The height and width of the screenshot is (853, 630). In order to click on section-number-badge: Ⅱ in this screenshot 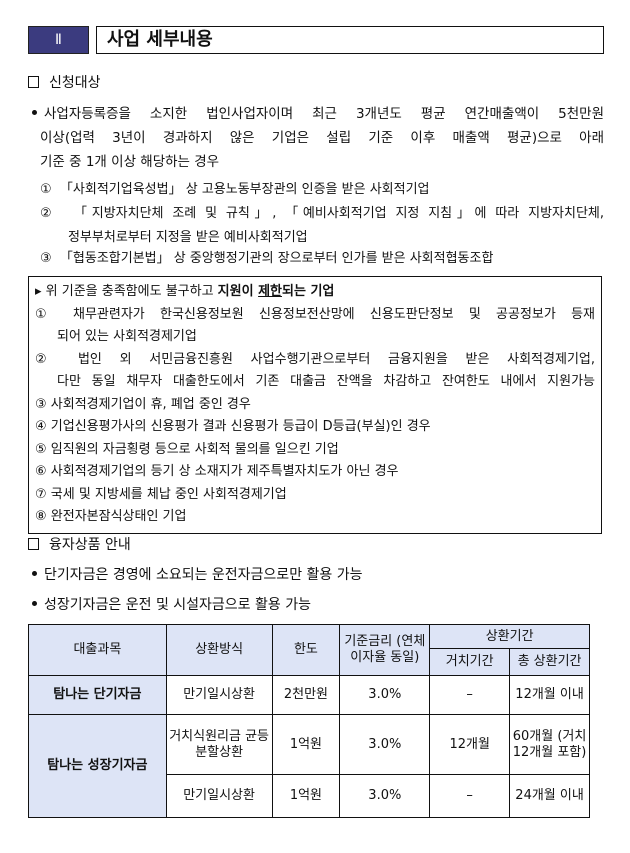, I will do `click(58, 40)`.